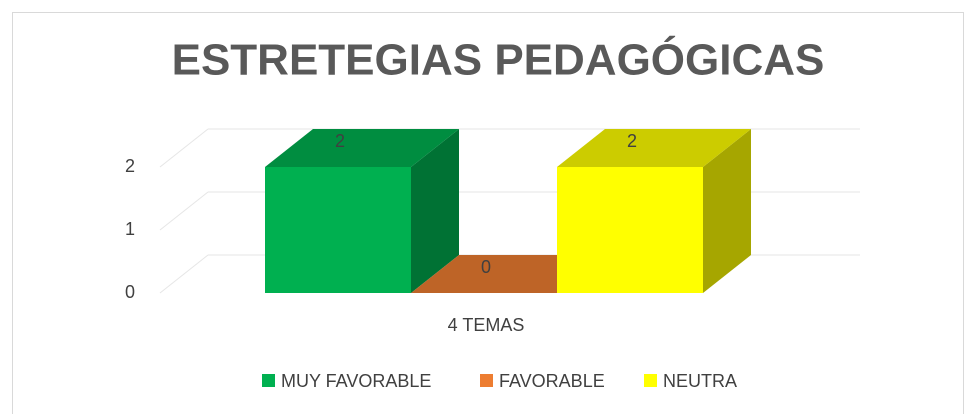 This screenshot has height=414, width=976. What do you see at coordinates (552, 381) in the screenshot?
I see `legend-label: FAVORABLE` at bounding box center [552, 381].